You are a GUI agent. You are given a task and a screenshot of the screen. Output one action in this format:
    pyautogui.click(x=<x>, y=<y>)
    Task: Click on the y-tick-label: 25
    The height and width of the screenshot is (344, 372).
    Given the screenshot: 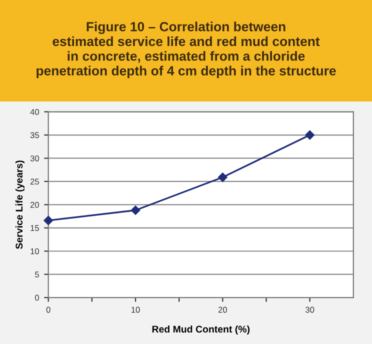 What is the action you would take?
    pyautogui.click(x=34, y=181)
    